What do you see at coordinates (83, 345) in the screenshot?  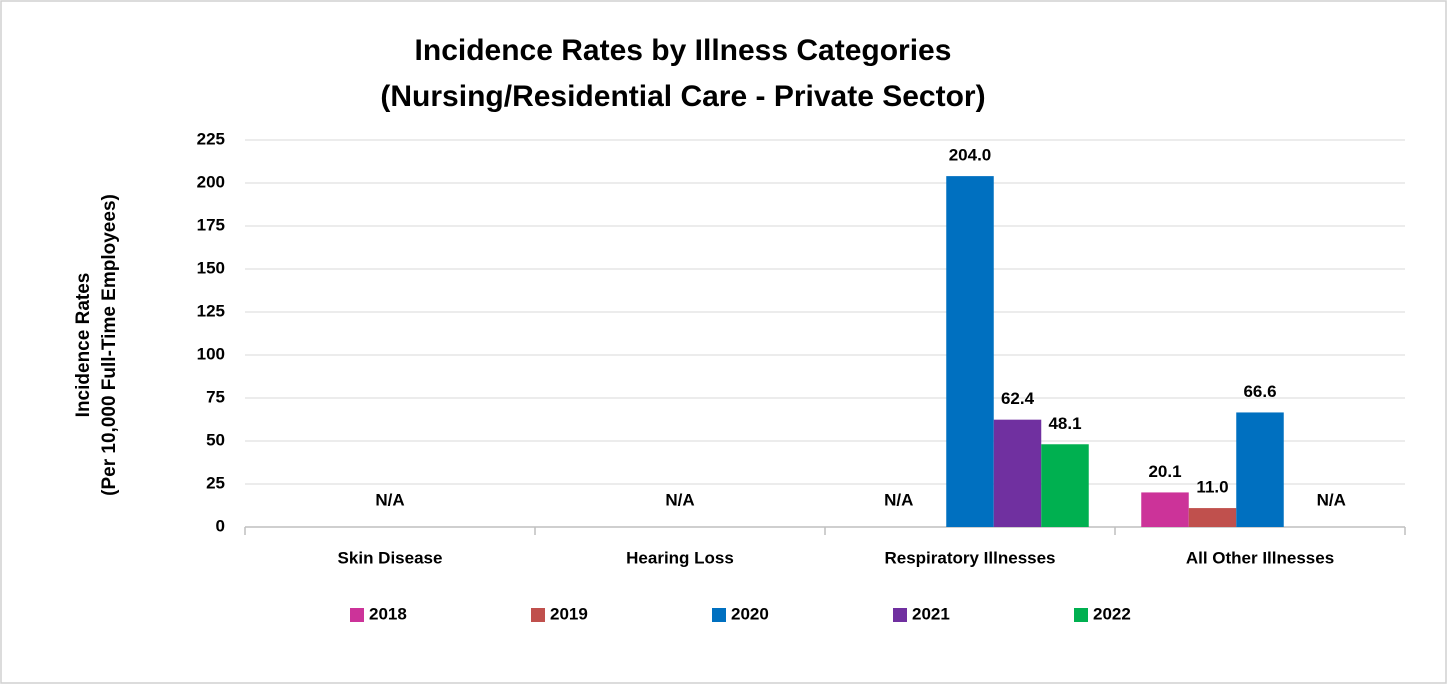 I see `y-axis-label: Incidence Rates` at bounding box center [83, 345].